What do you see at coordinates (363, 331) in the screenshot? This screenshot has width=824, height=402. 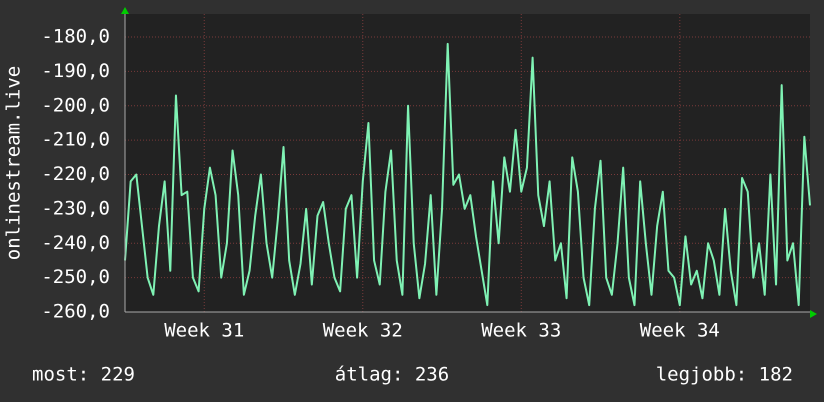 I see `x-tick-label: Week 32` at bounding box center [363, 331].